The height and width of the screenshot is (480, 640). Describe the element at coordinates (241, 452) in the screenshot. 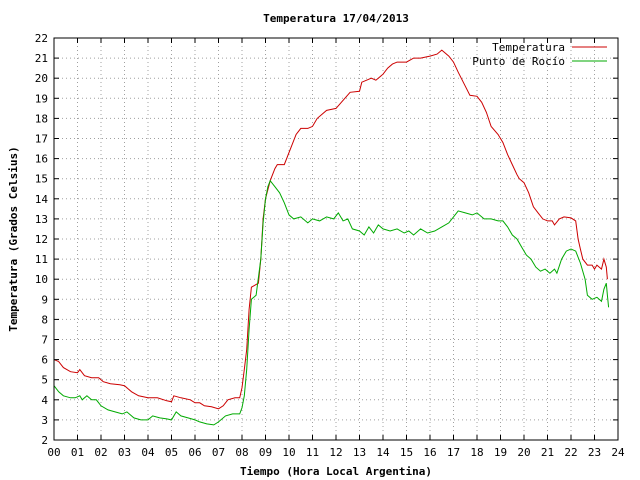

I see `x-tick-label: 08` at that location.